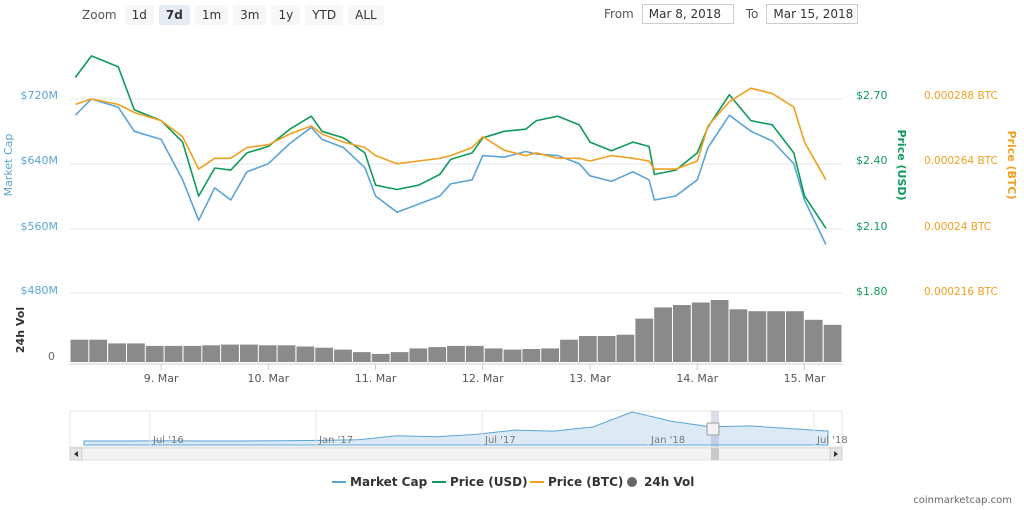 This screenshot has width=1024, height=510. I want to click on price-btc-tick: 0.00024 BTC, so click(957, 227).